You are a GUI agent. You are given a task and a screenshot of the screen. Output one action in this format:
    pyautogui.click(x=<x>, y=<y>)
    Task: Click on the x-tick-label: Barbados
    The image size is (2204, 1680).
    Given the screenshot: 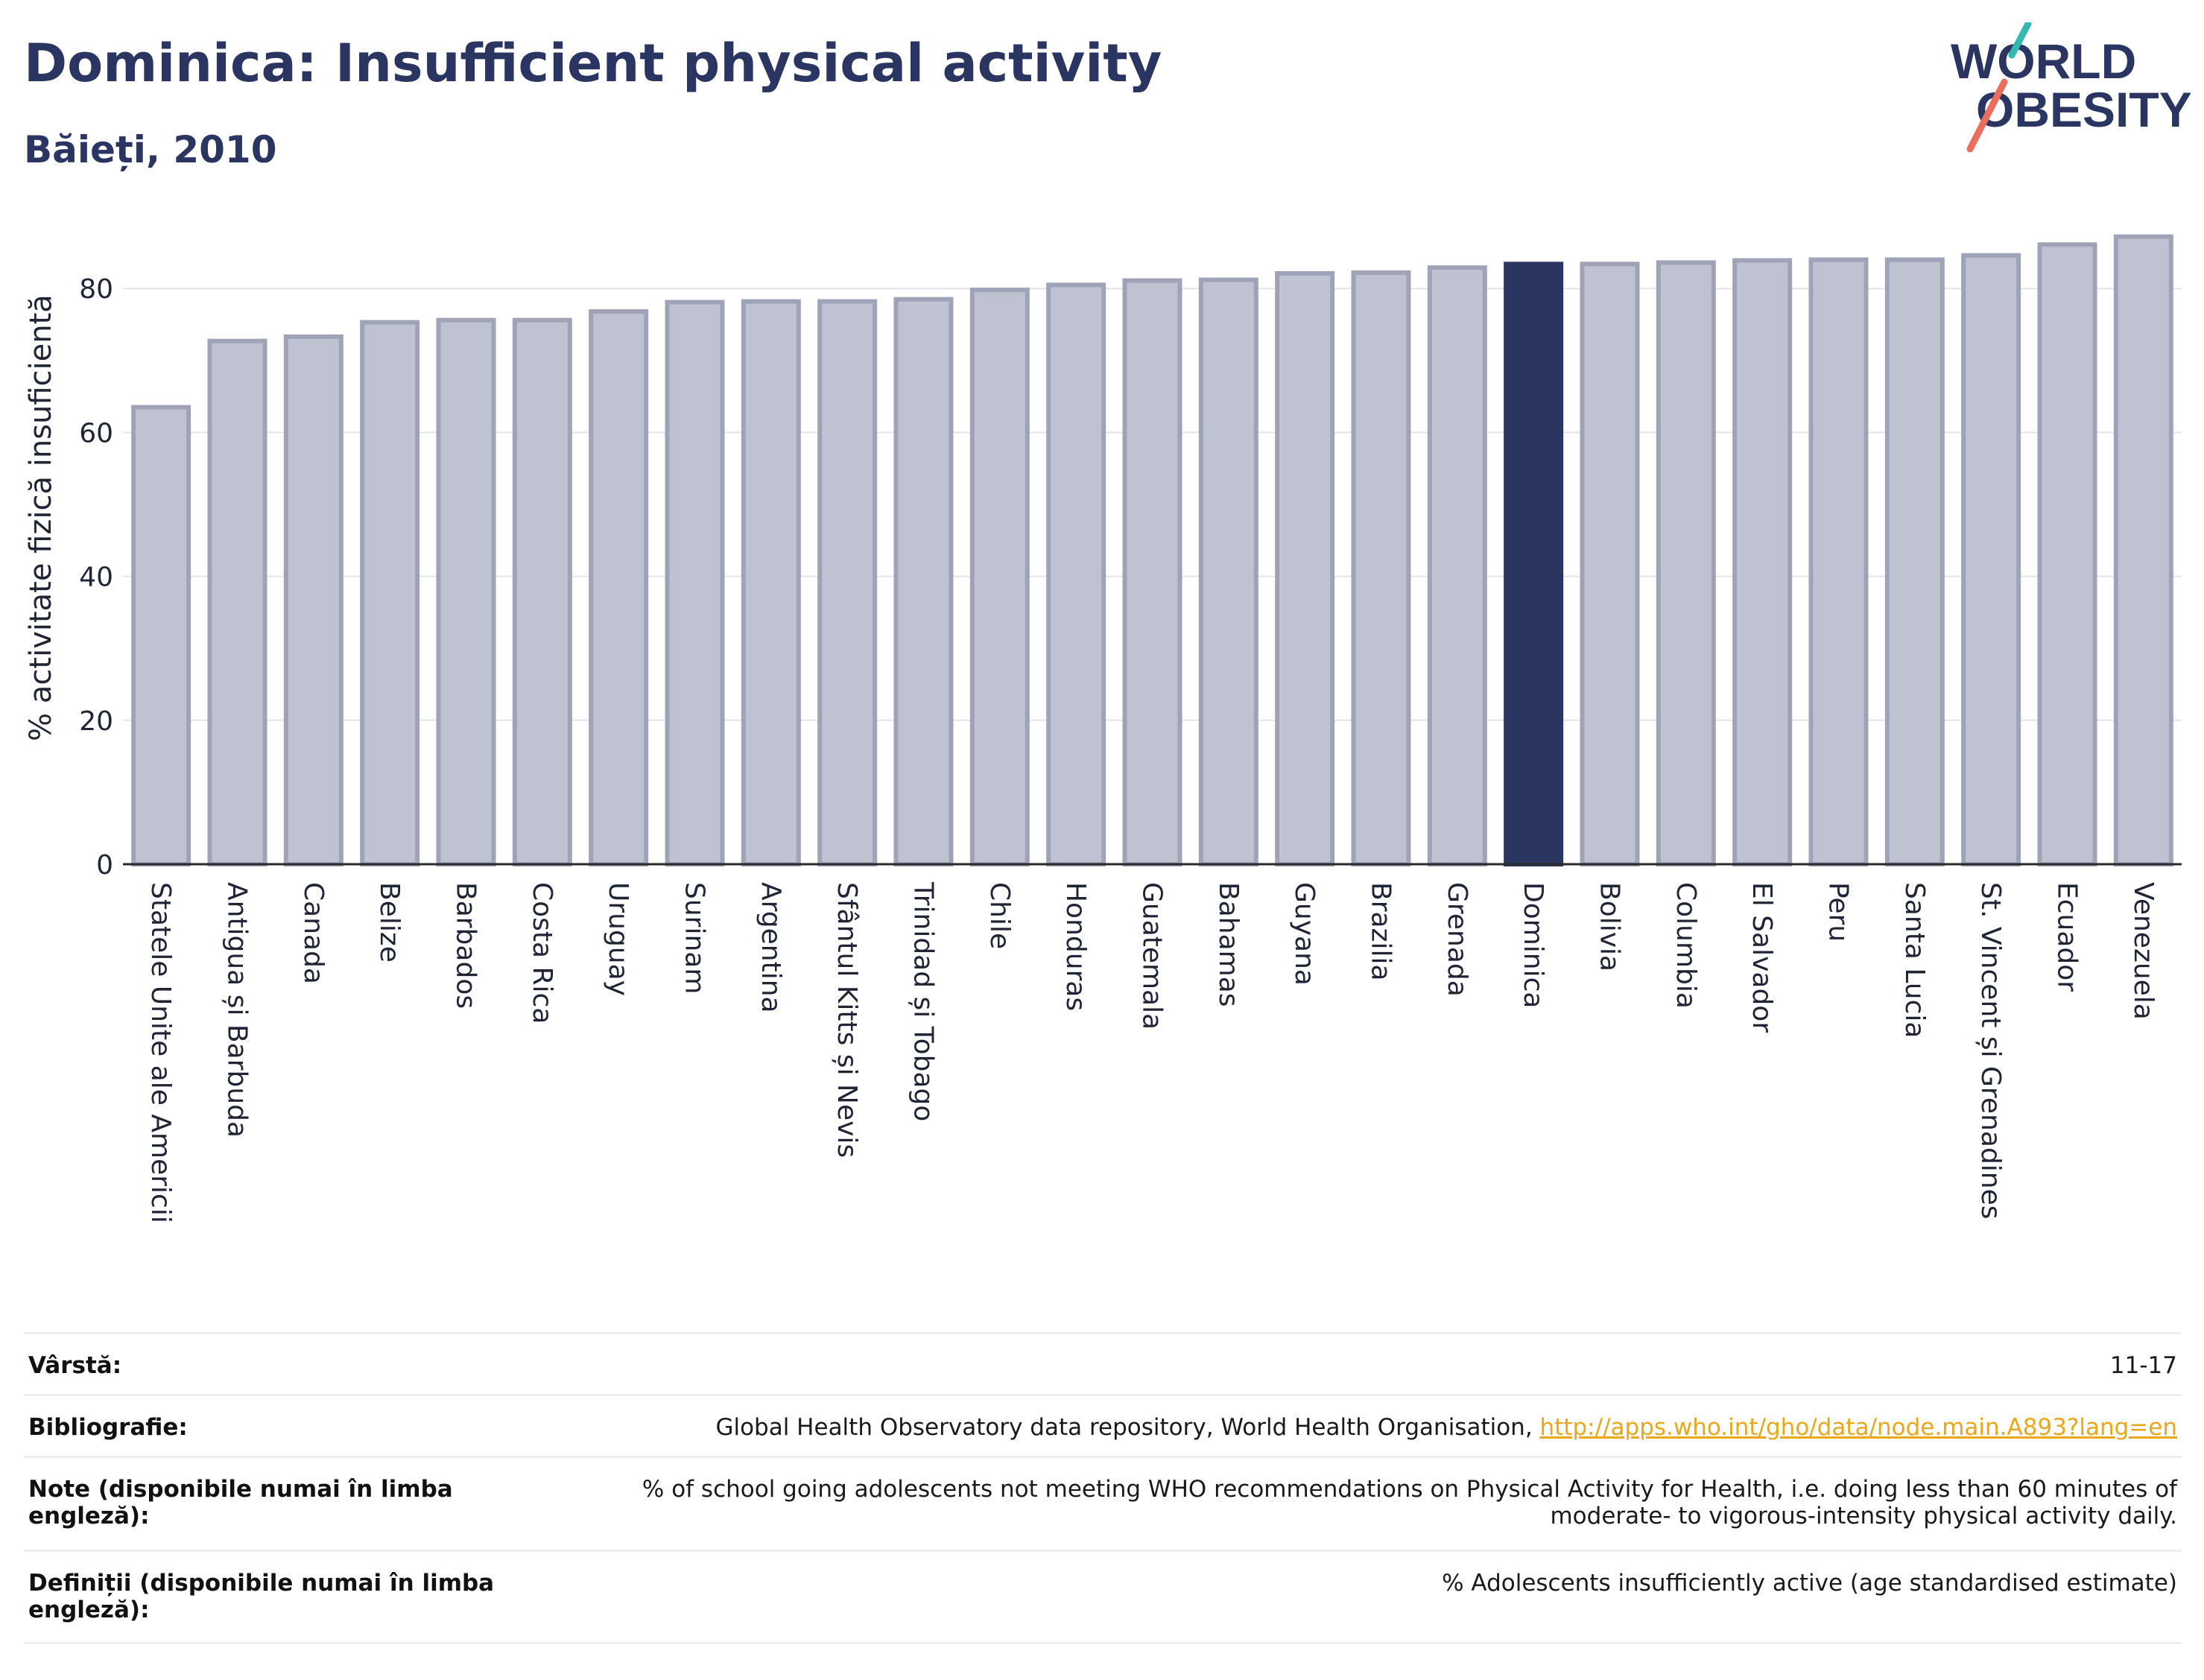 What is the action you would take?
    pyautogui.click(x=466, y=945)
    